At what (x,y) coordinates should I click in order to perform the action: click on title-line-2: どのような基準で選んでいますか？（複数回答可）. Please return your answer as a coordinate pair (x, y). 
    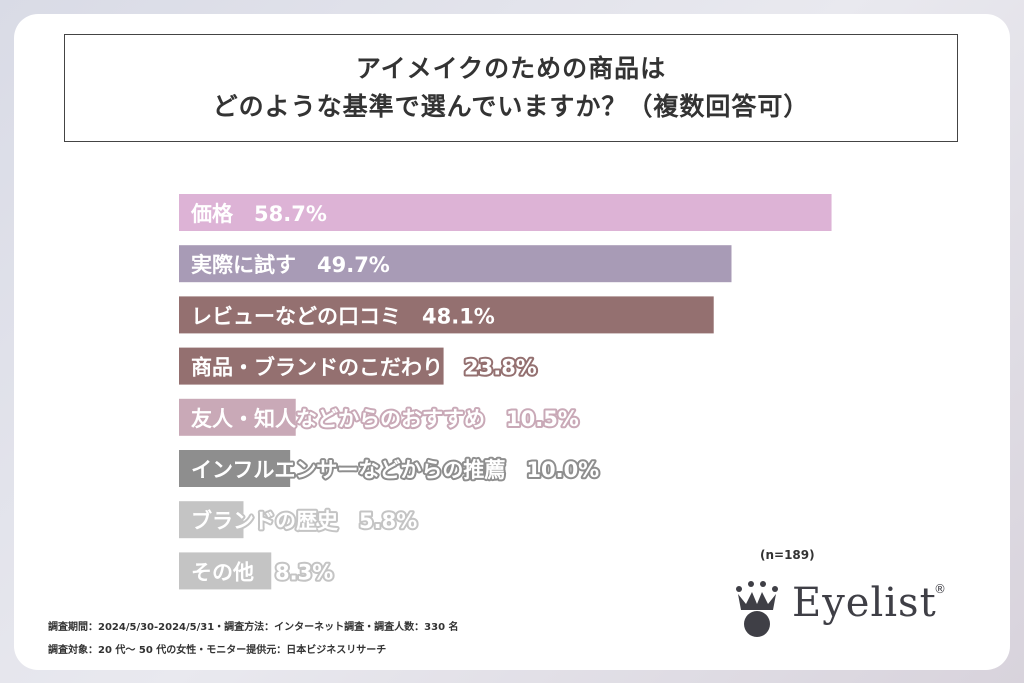
    Looking at the image, I should click on (511, 106).